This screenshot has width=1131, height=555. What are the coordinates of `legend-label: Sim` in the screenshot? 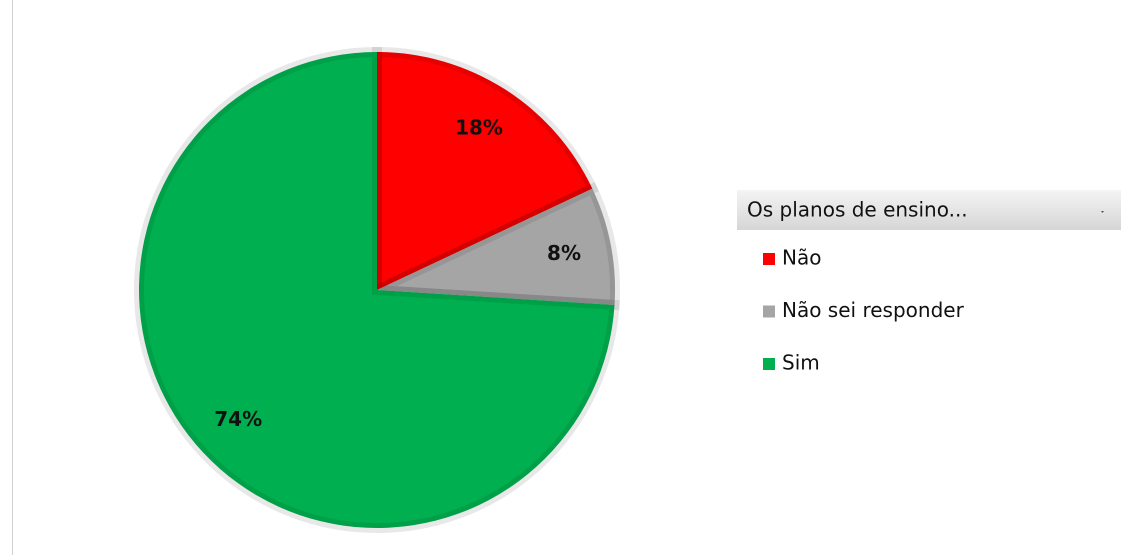 It's located at (801, 363).